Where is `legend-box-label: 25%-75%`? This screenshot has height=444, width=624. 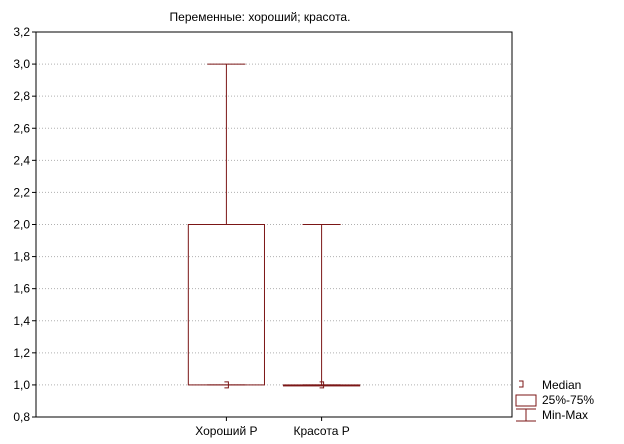
legend-box-label: 25%-75% is located at coordinates (568, 400).